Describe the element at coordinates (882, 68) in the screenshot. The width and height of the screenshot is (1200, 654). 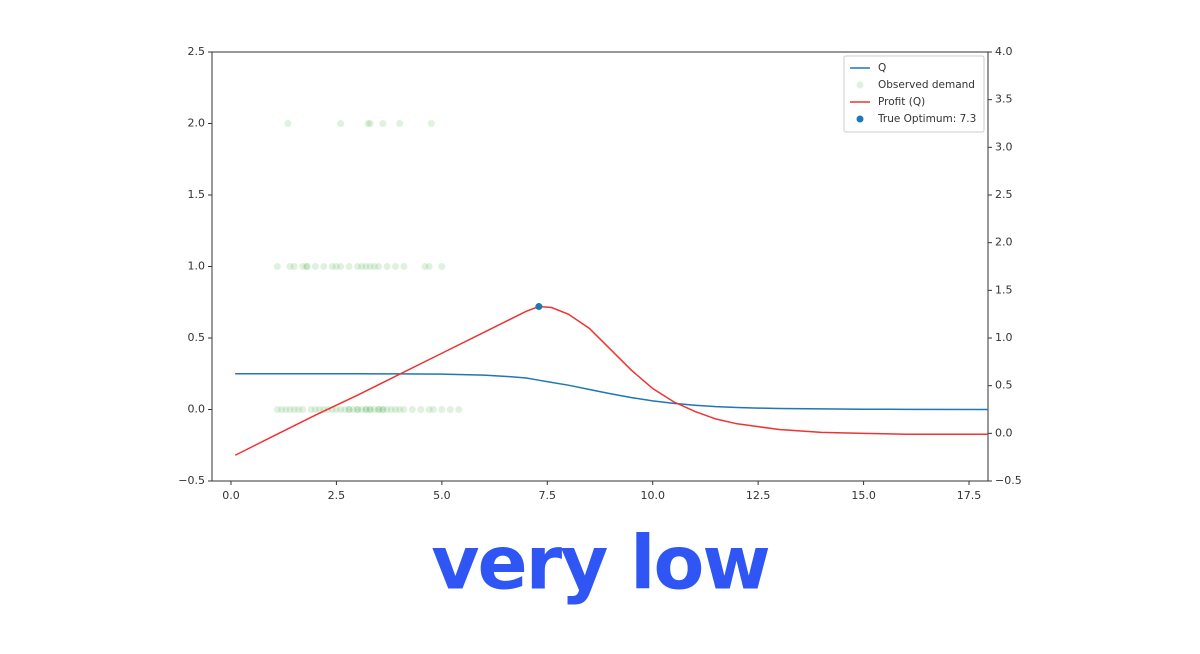
I see `legend-label: Q` at that location.